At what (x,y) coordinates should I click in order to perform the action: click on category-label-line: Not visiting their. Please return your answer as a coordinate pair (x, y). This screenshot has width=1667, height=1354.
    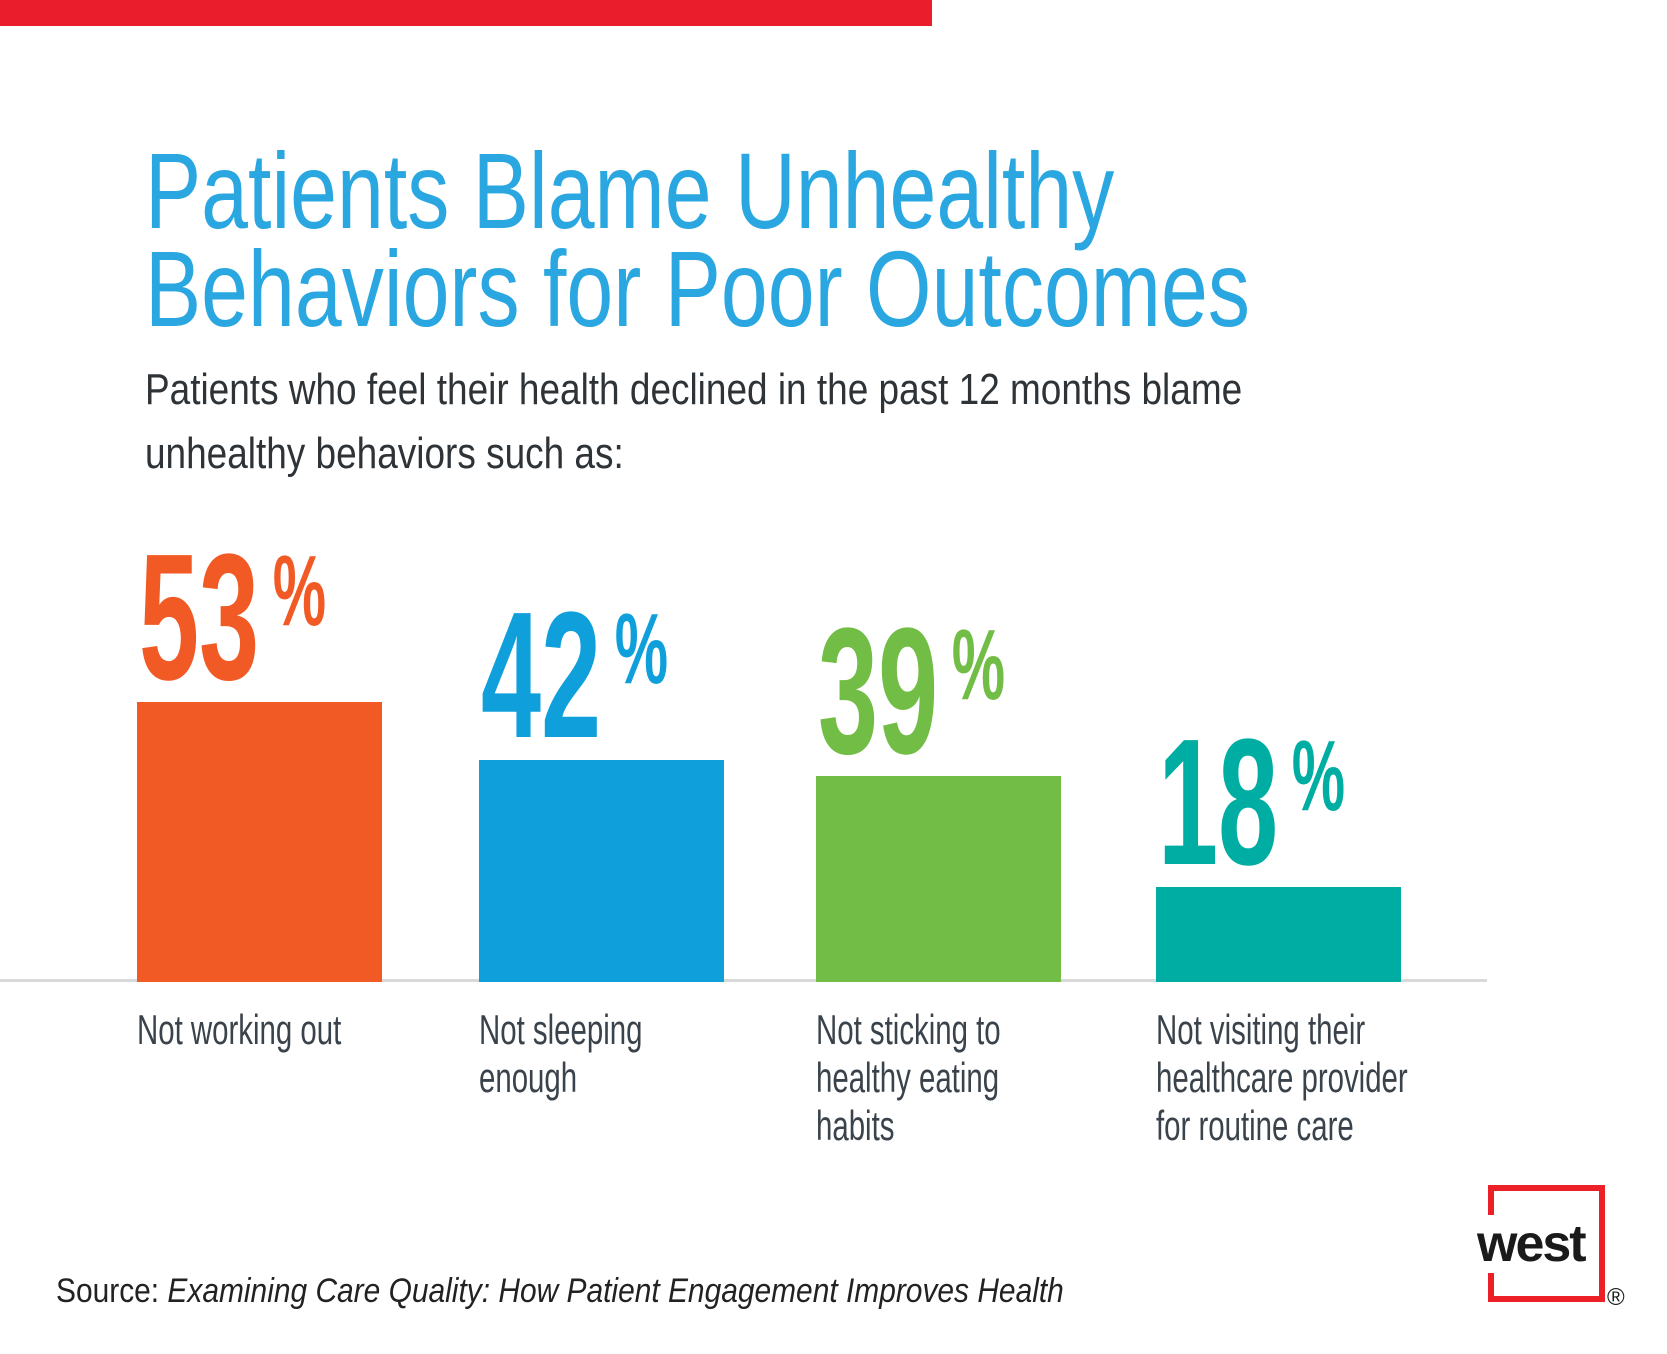
    Looking at the image, I should click on (1261, 1029).